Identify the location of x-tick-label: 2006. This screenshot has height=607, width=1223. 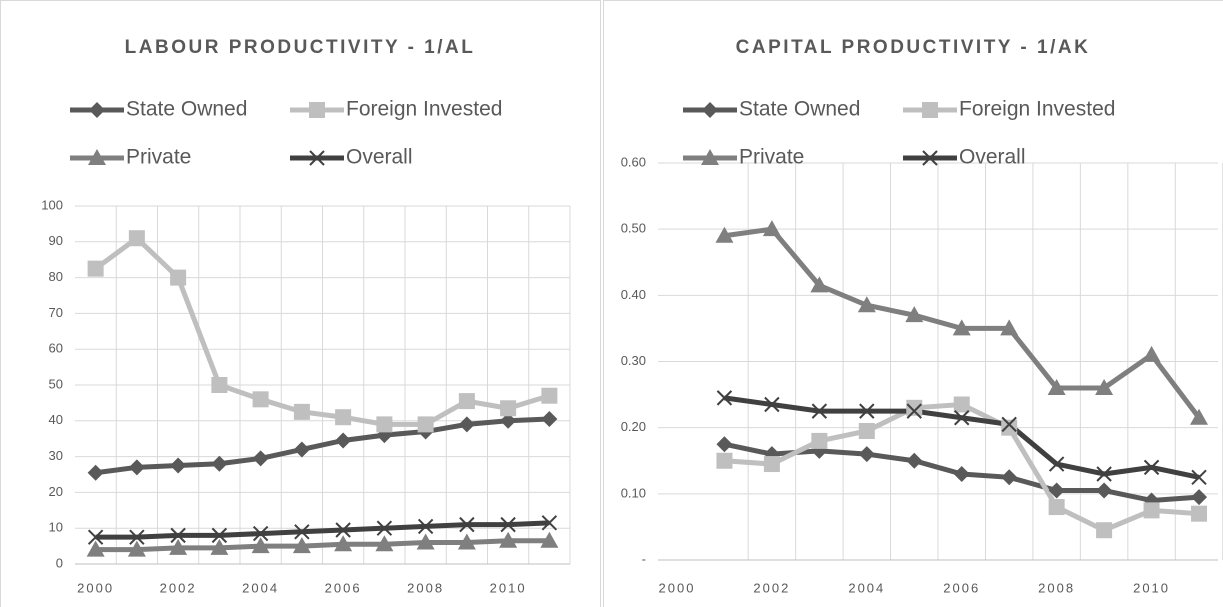
(961, 587).